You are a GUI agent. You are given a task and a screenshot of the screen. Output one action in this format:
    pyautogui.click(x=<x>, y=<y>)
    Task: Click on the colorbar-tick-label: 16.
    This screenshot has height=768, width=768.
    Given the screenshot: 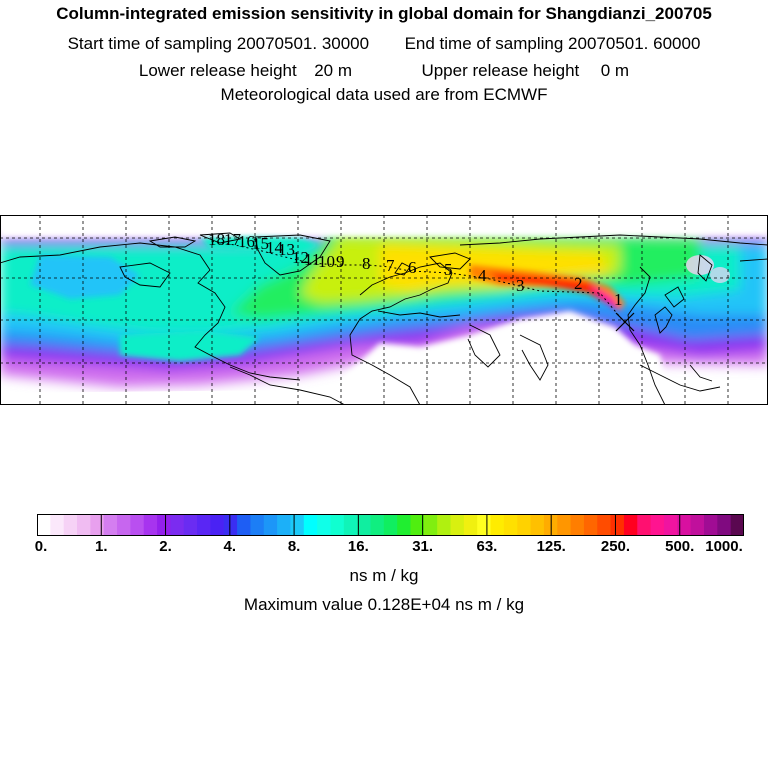 What is the action you would take?
    pyautogui.click(x=358, y=546)
    